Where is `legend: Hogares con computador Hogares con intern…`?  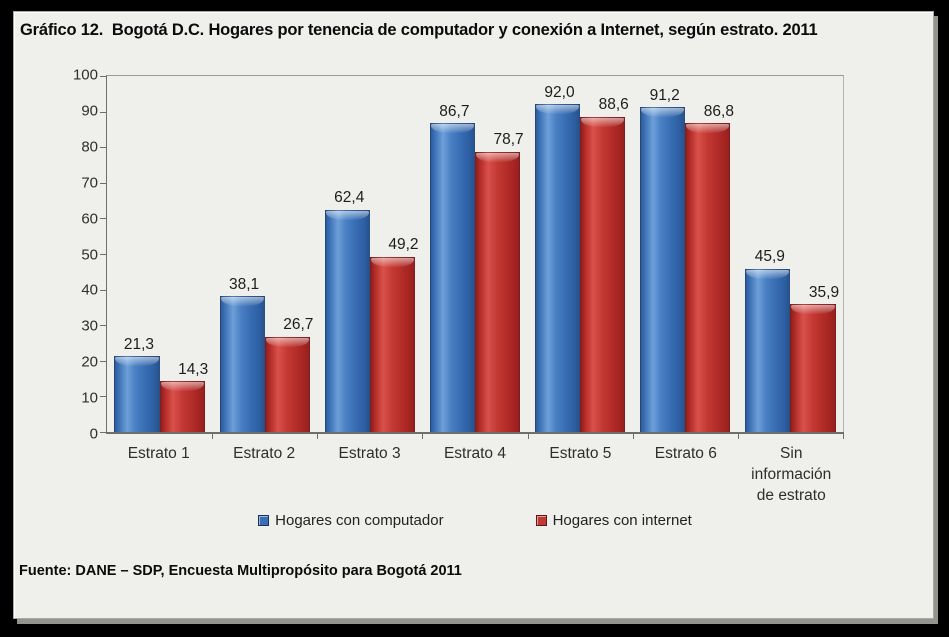
legend: Hogares con computador Hogares con intern… is located at coordinates (475, 520).